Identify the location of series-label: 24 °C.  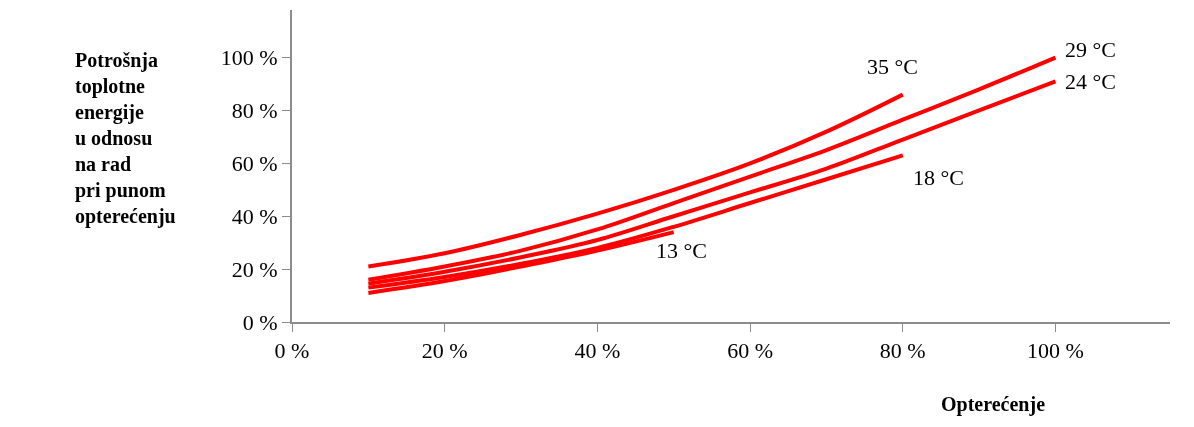
(1090, 81).